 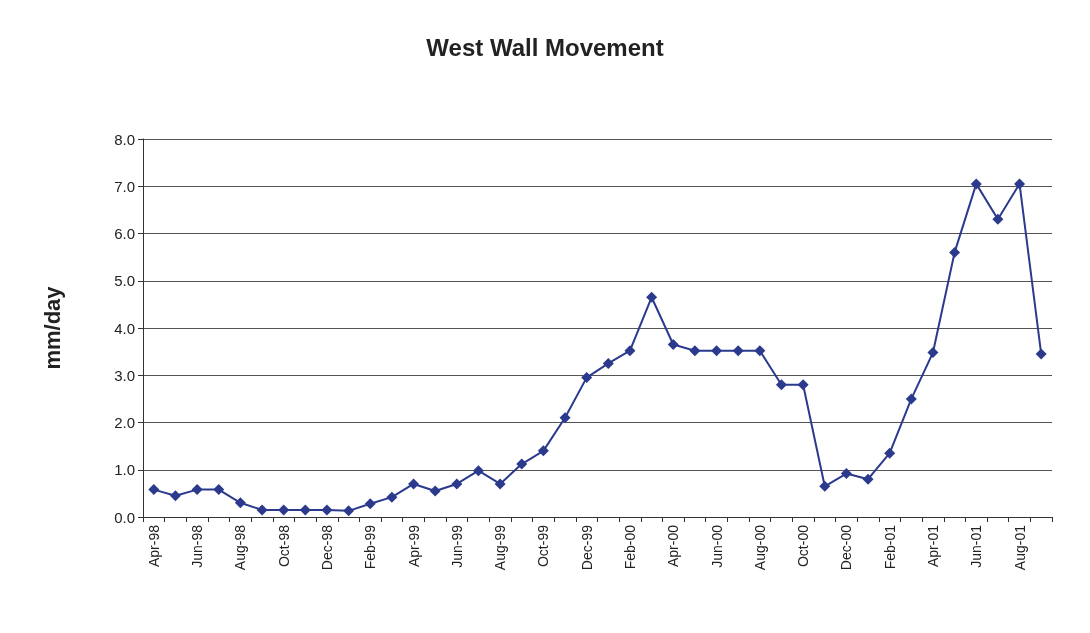 What do you see at coordinates (124, 470) in the screenshot?
I see `y-tick-label: 1.0` at bounding box center [124, 470].